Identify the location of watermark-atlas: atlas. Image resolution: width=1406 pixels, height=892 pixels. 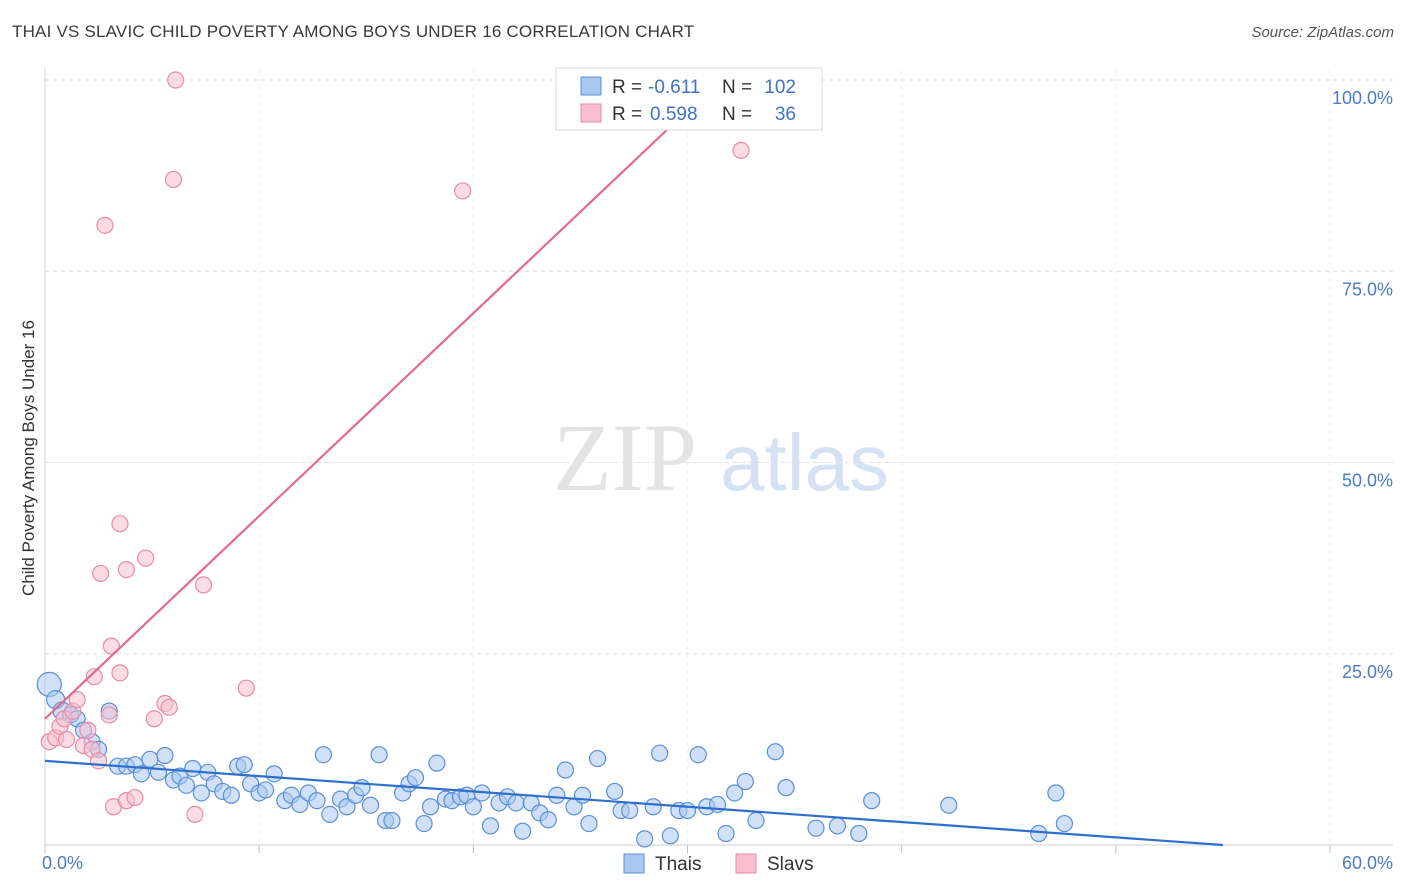
(804, 462).